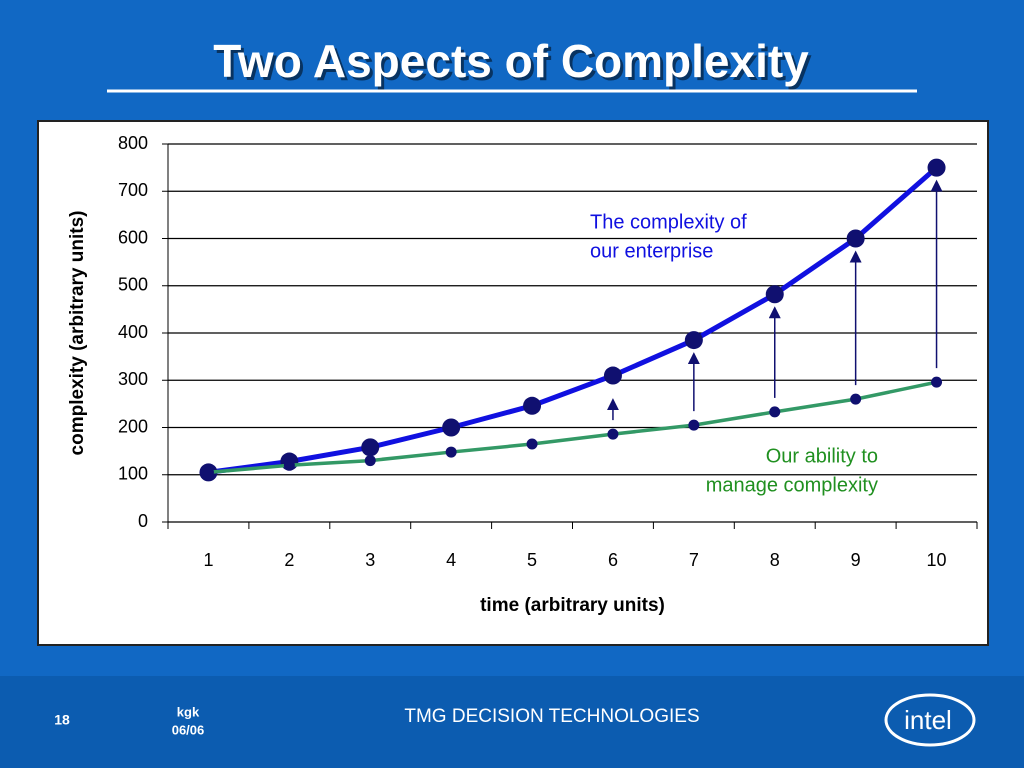 Image resolution: width=1024 pixels, height=773 pixels. I want to click on y-tick-label: 600, so click(133, 237).